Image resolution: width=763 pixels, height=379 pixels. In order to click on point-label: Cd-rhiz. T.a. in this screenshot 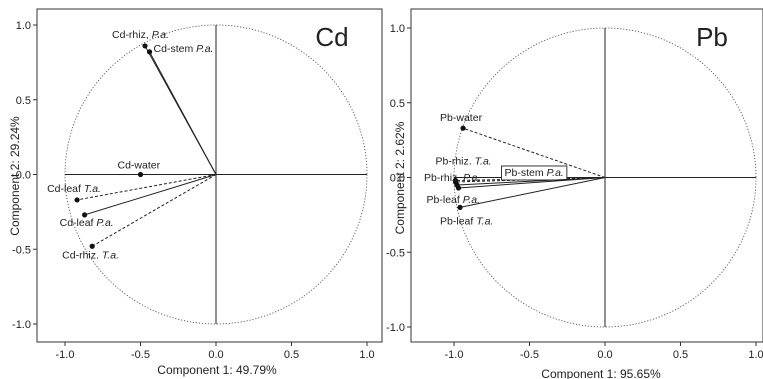, I will do `click(90, 255)`.